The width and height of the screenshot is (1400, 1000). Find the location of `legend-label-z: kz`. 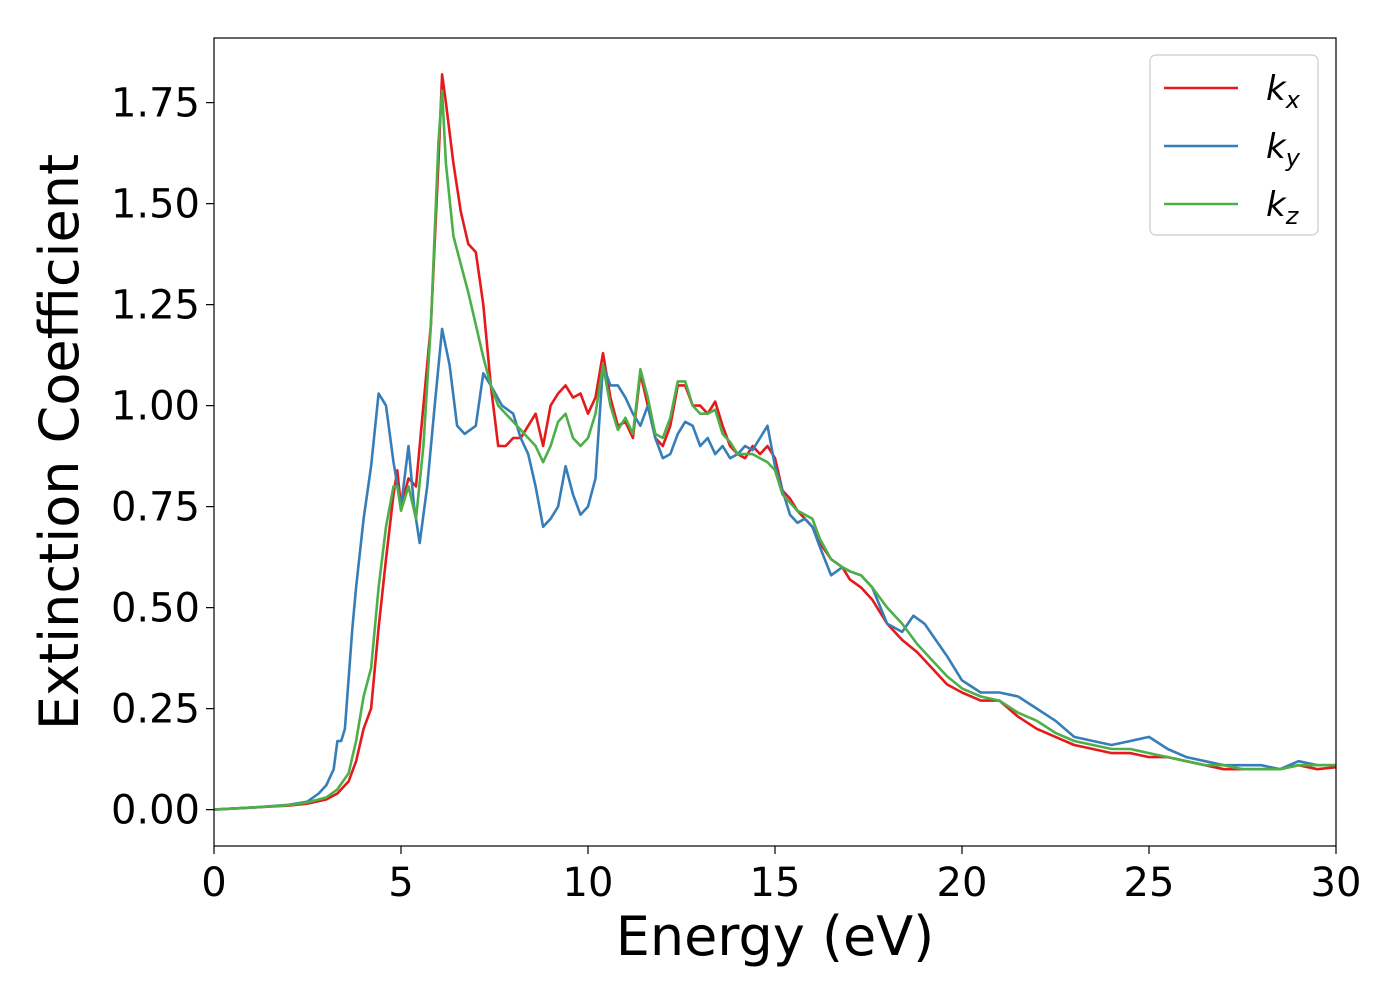

legend-label-z: kz is located at coordinates (1283, 207).